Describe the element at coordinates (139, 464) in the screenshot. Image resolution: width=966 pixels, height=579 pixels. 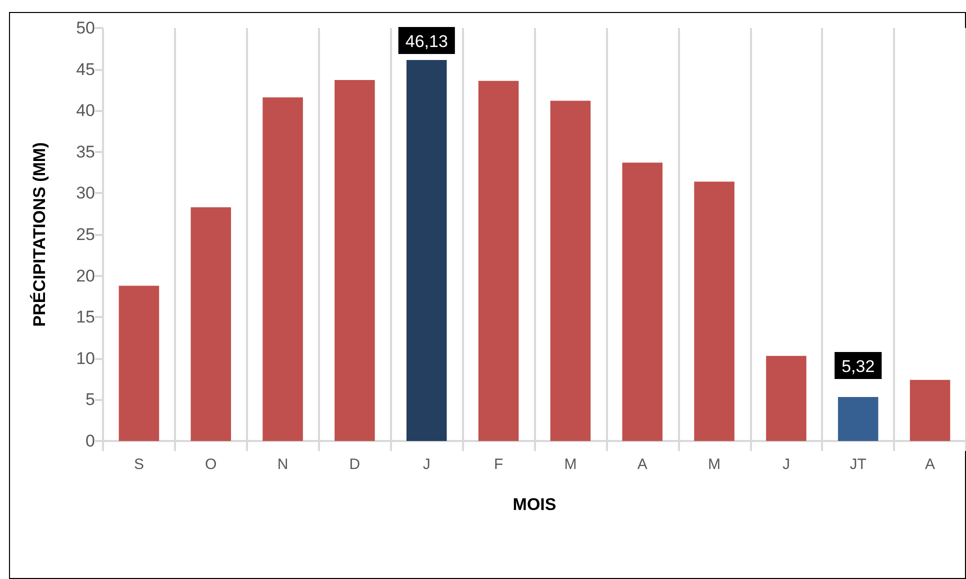
I see `x-tick-label: S` at that location.